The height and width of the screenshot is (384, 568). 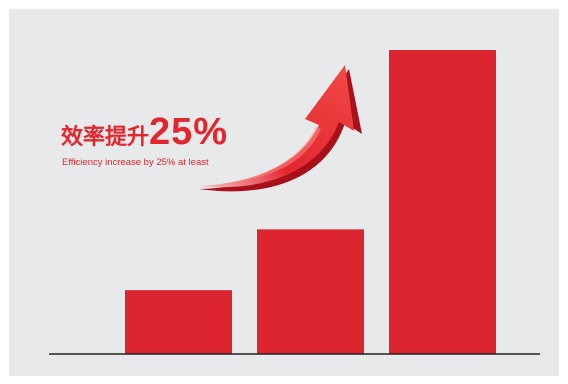 I want to click on efficiency-headline: 效率提升25%, so click(x=144, y=132).